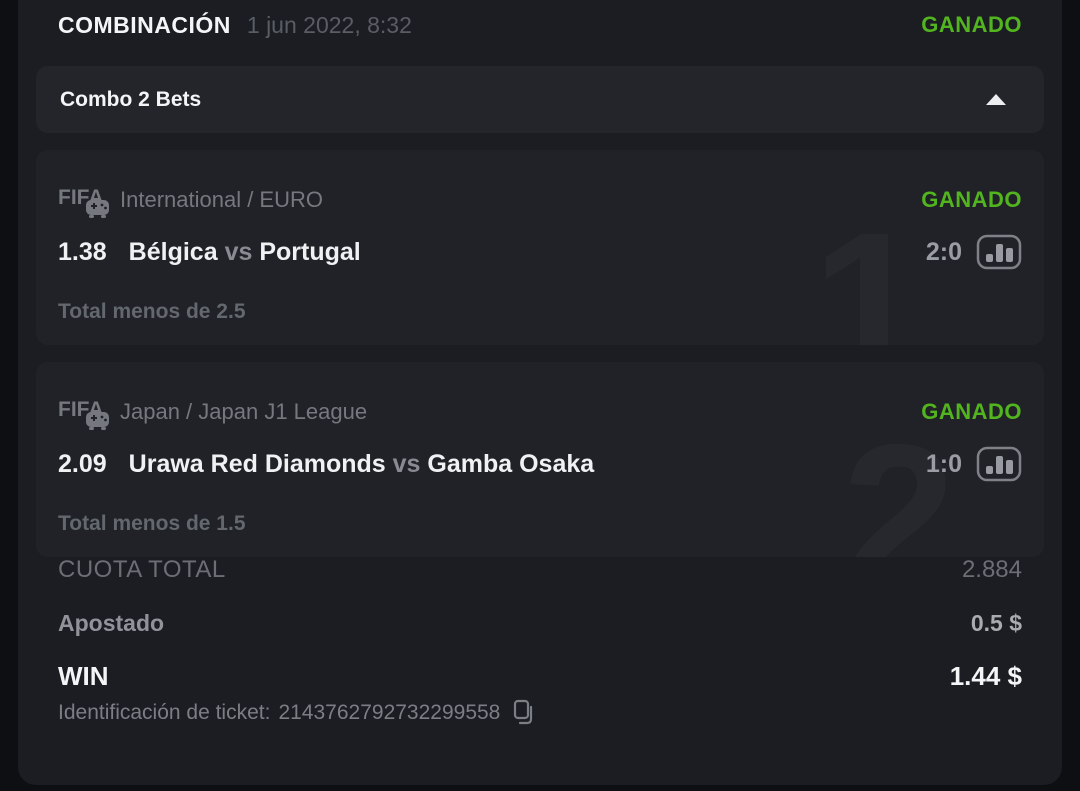  I want to click on ticket-id-value: 2143762792732299558, so click(389, 712).